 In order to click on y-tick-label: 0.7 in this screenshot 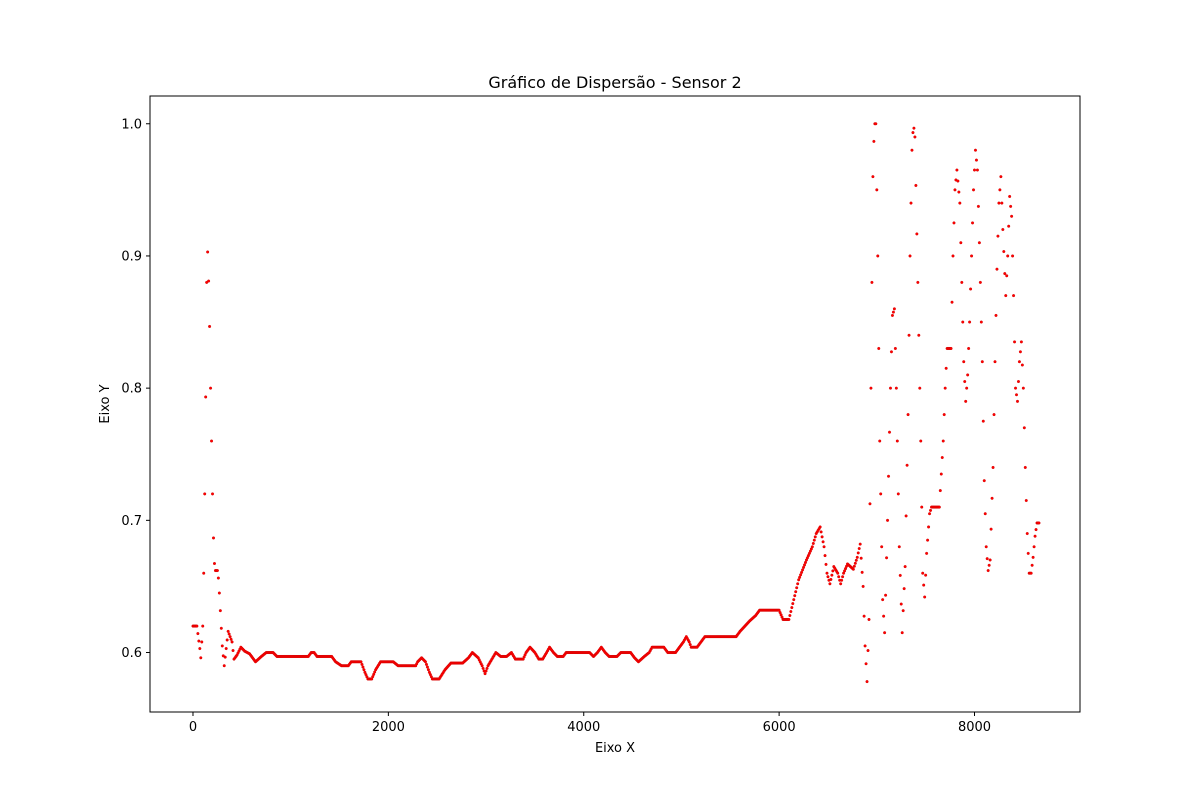, I will do `click(131, 521)`.